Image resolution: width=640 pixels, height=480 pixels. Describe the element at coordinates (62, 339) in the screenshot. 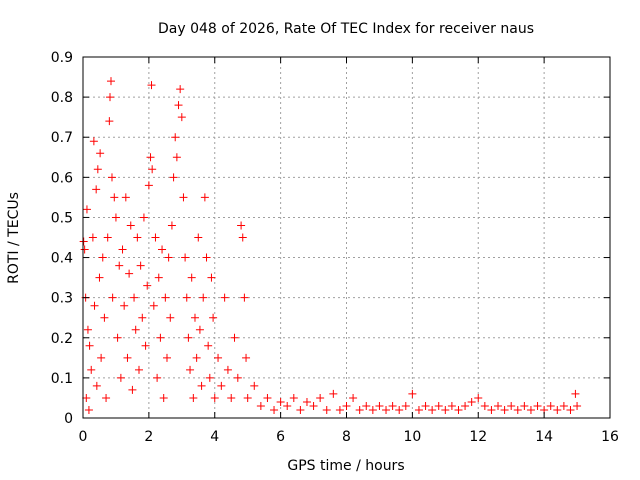

I see `y-tick-label: 0.2` at that location.